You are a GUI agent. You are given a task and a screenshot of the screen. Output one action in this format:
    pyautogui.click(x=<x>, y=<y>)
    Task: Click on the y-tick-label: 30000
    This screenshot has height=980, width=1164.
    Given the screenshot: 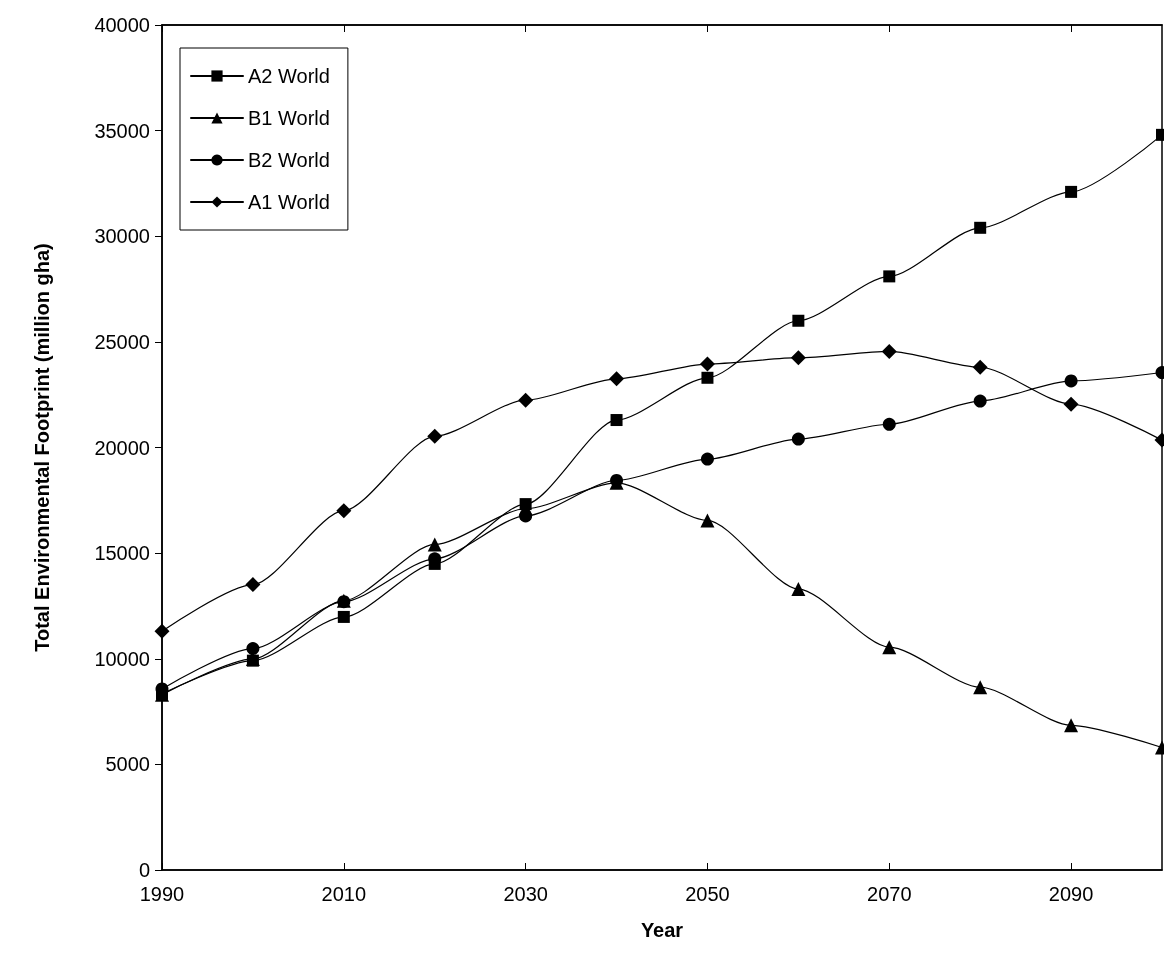 What is the action you would take?
    pyautogui.click(x=122, y=236)
    